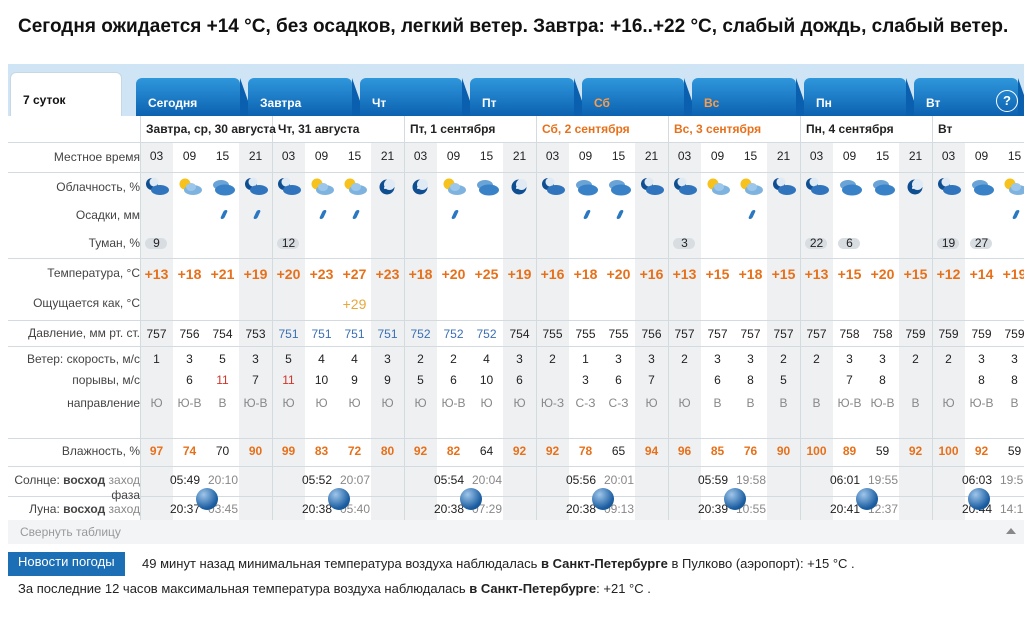  What do you see at coordinates (945, 129) in the screenshot?
I see `day-header: Вт` at bounding box center [945, 129].